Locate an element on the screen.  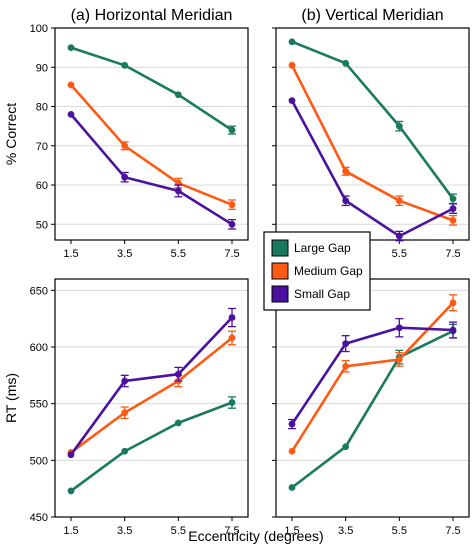
gridlines is located at coordinates (151, 375).